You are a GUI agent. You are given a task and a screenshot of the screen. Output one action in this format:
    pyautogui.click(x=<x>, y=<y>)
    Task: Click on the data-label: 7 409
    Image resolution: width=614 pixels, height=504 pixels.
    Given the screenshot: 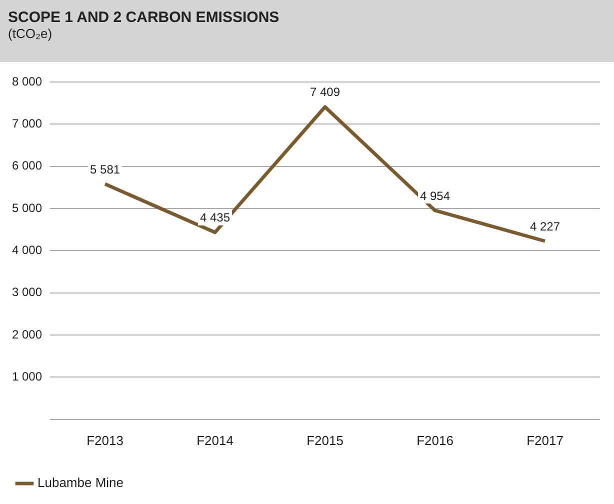 What is the action you would take?
    pyautogui.click(x=325, y=92)
    